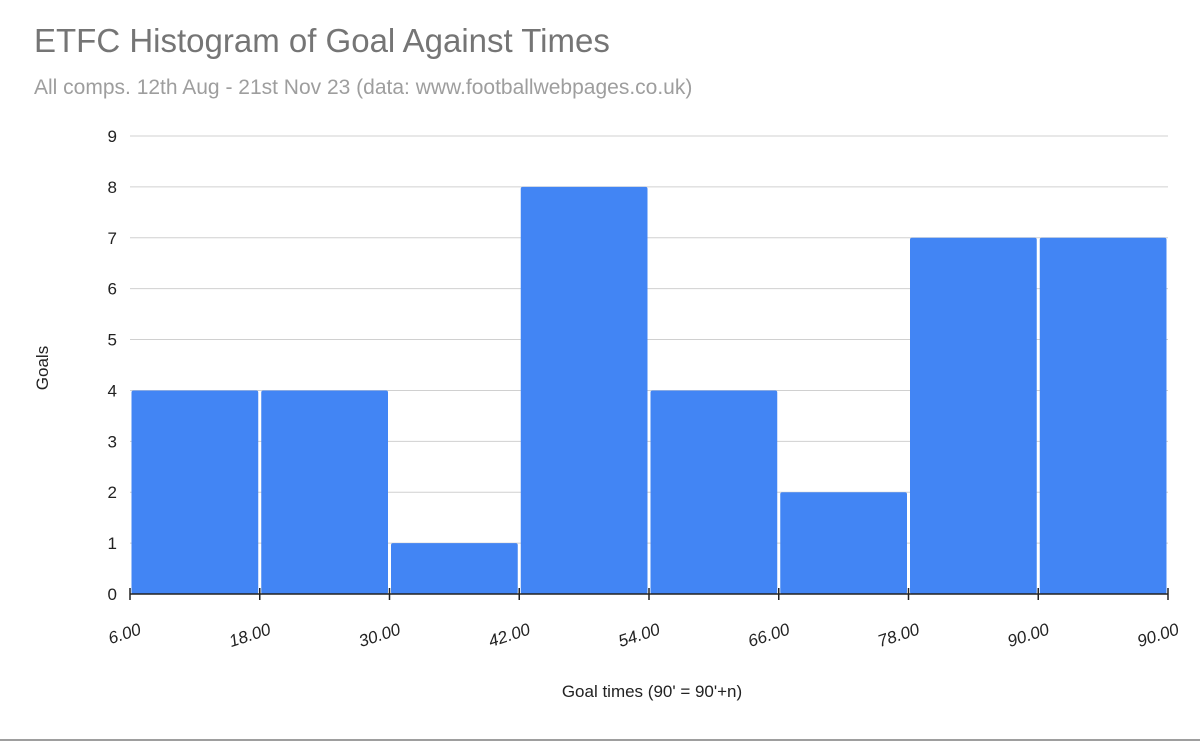 The height and width of the screenshot is (741, 1200). Describe the element at coordinates (112, 441) in the screenshot. I see `y-tick-label: 3` at that location.